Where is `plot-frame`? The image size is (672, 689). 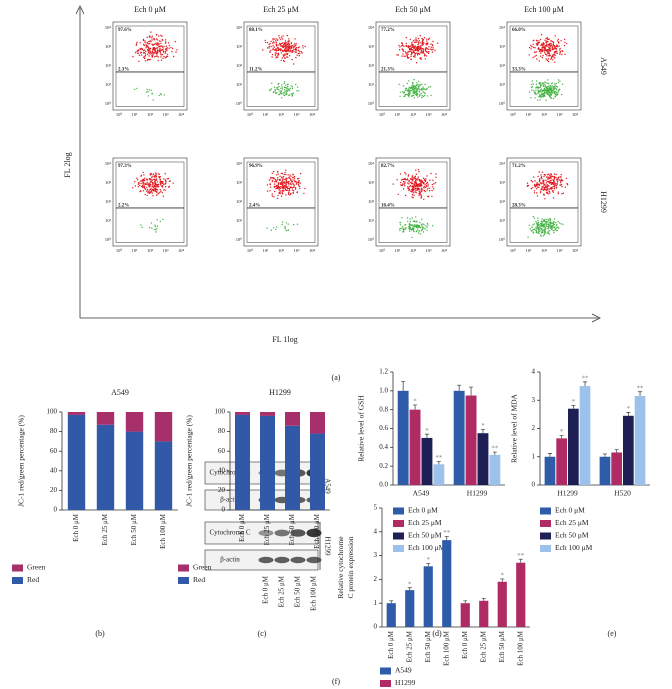 plot-frame is located at coordinates (413, 202).